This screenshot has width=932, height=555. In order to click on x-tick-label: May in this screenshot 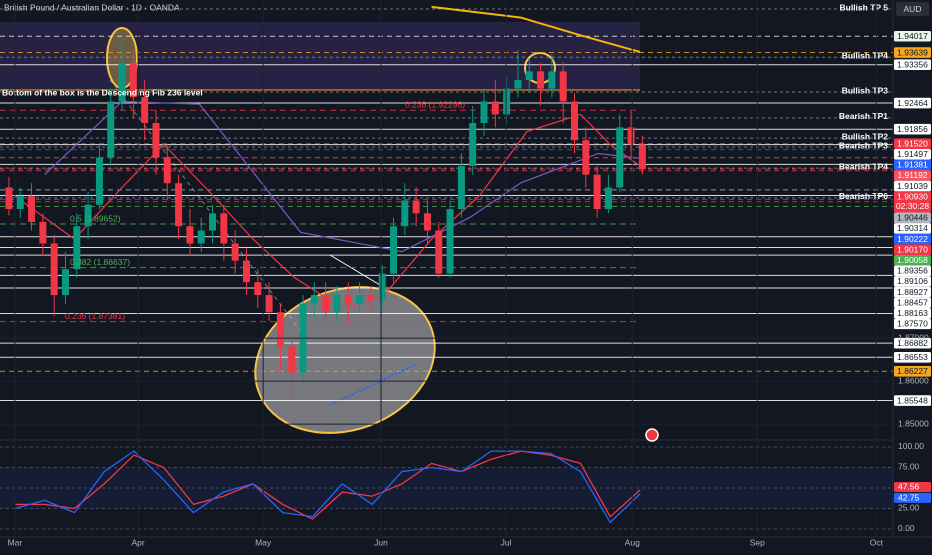, I will do `click(263, 542)`.